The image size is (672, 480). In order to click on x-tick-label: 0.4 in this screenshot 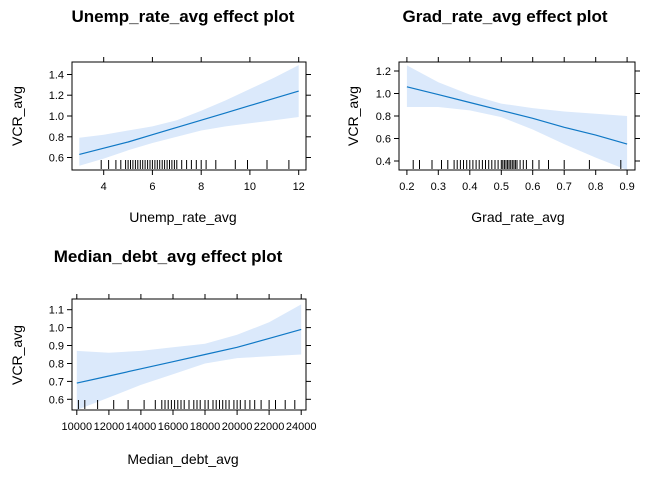, I will do `click(469, 187)`.